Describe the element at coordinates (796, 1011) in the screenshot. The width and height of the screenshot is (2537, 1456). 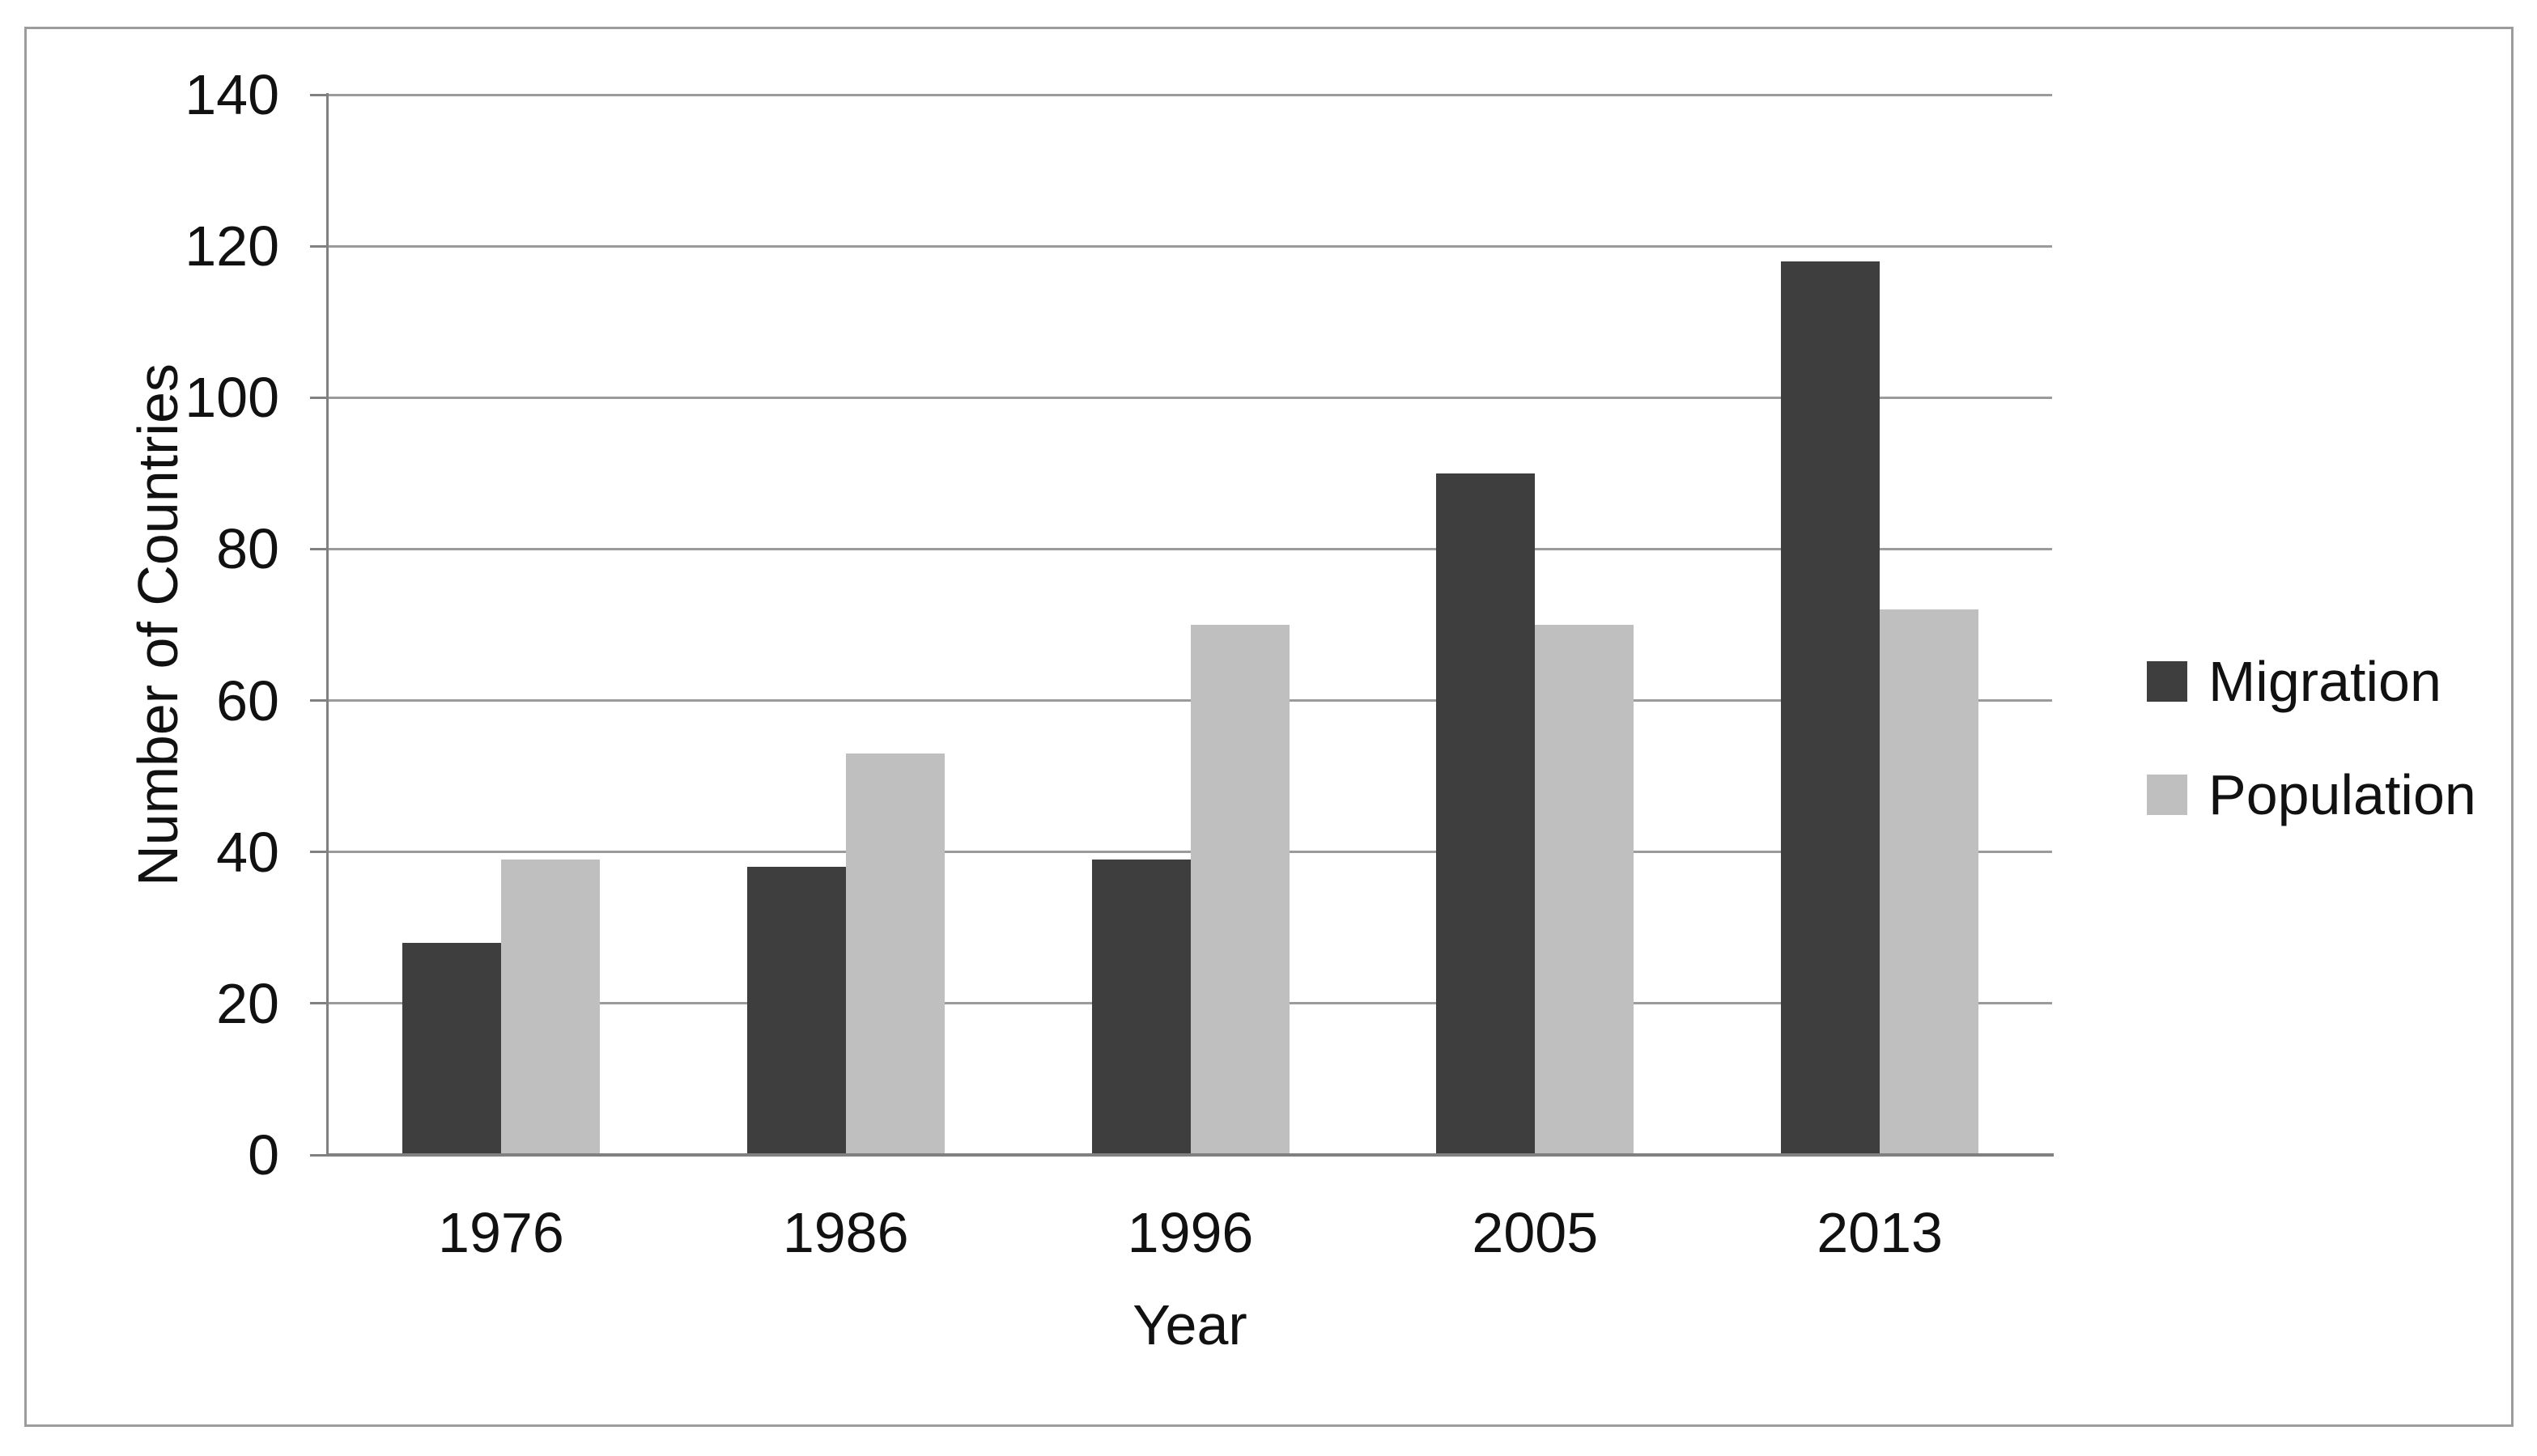
I see `bar-migration-1986` at that location.